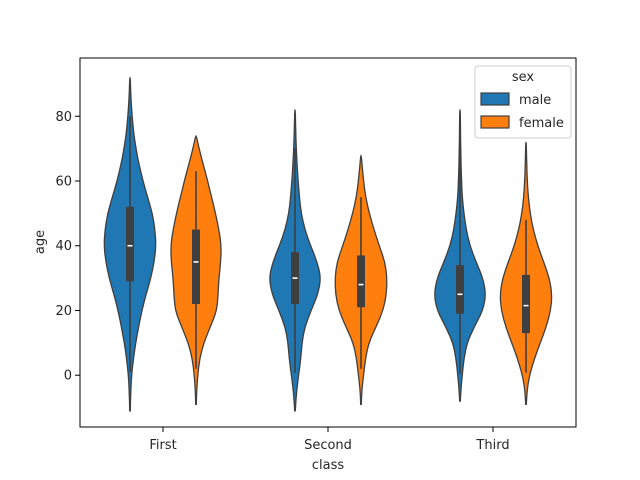 This screenshot has height=480, width=640. Describe the element at coordinates (196, 266) in the screenshot. I see `iqr-box-female-first` at that location.